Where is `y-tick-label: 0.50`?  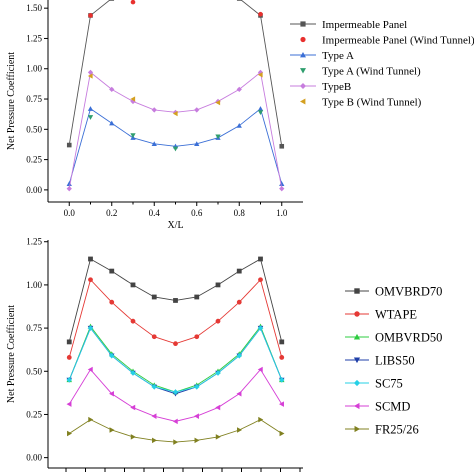 y-tick-label: 0.50 is located at coordinates (34, 129).